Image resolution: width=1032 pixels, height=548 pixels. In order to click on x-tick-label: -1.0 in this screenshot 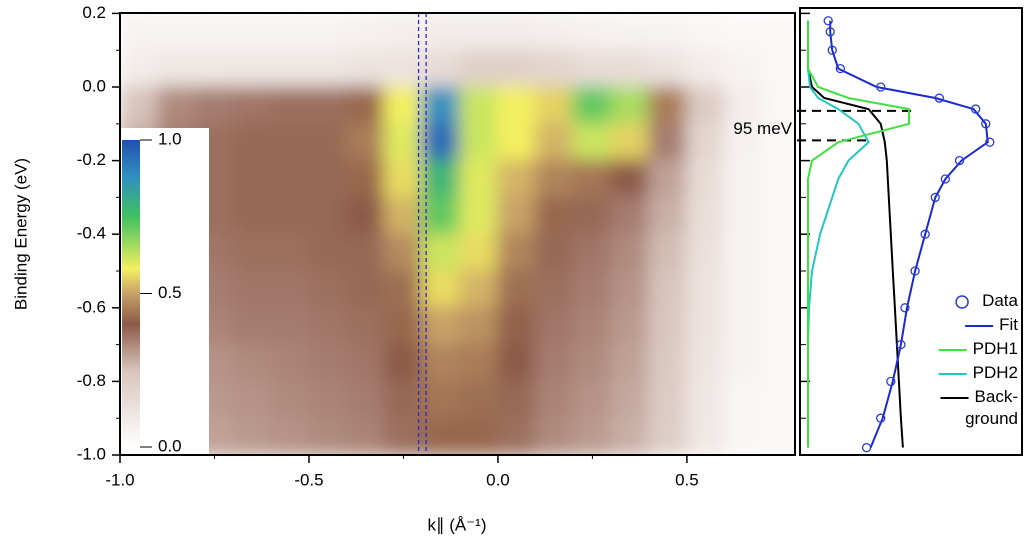, I will do `click(119, 479)`.